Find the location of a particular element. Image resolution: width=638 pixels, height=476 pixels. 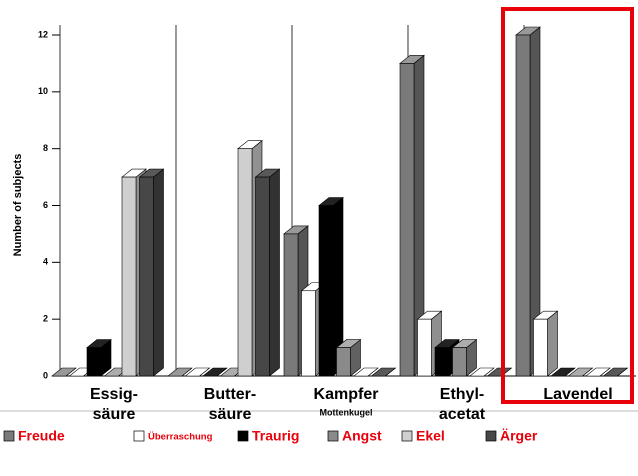

category-label: Kampfer is located at coordinates (346, 394).